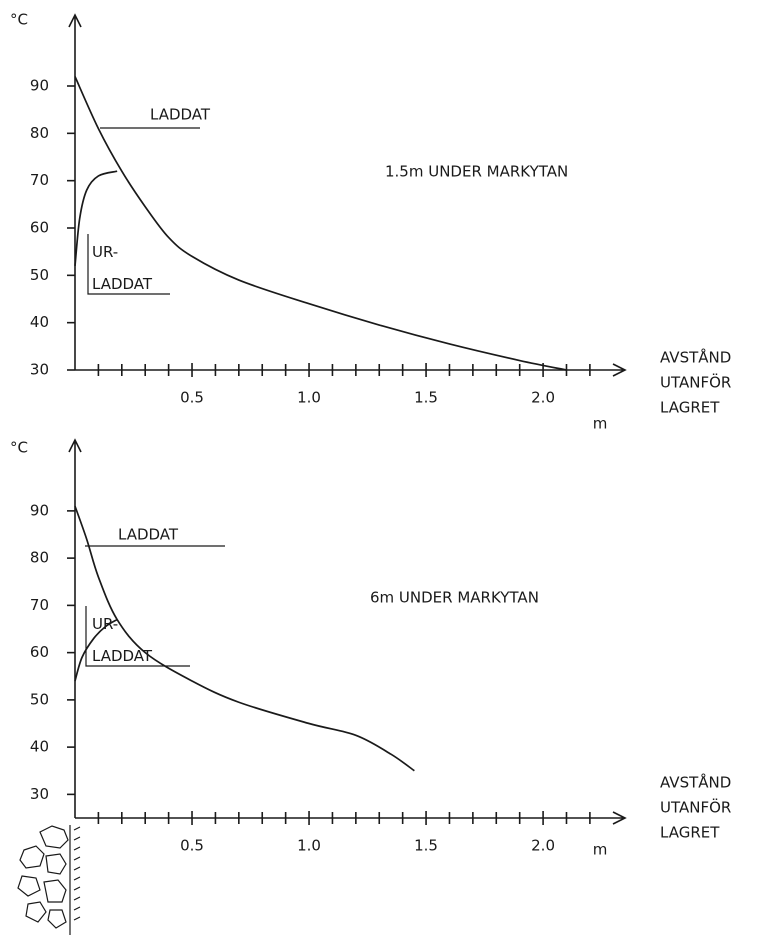 The height and width of the screenshot is (941, 758). I want to click on annotation: 6m UNDER MARKYTAN, so click(454, 598).